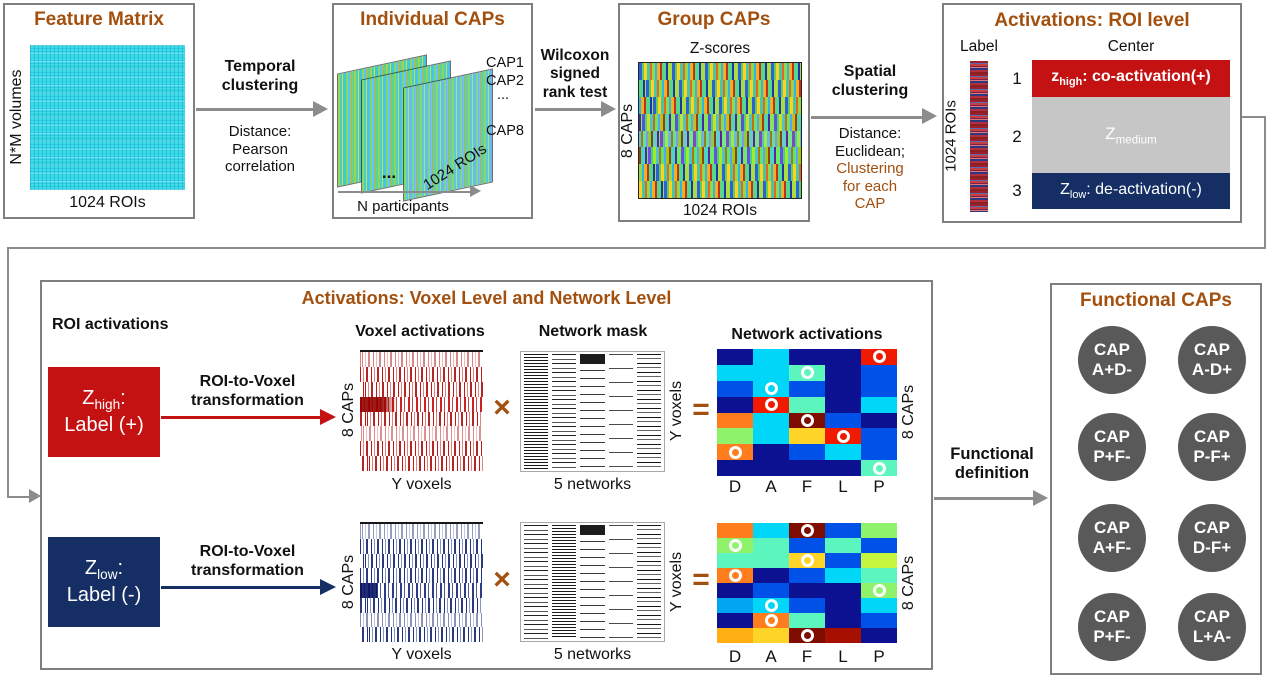 This screenshot has width=1268, height=677. What do you see at coordinates (1131, 191) in the screenshot?
I see `roi-row3-bar: Zlow: de-activation(-)` at bounding box center [1131, 191].